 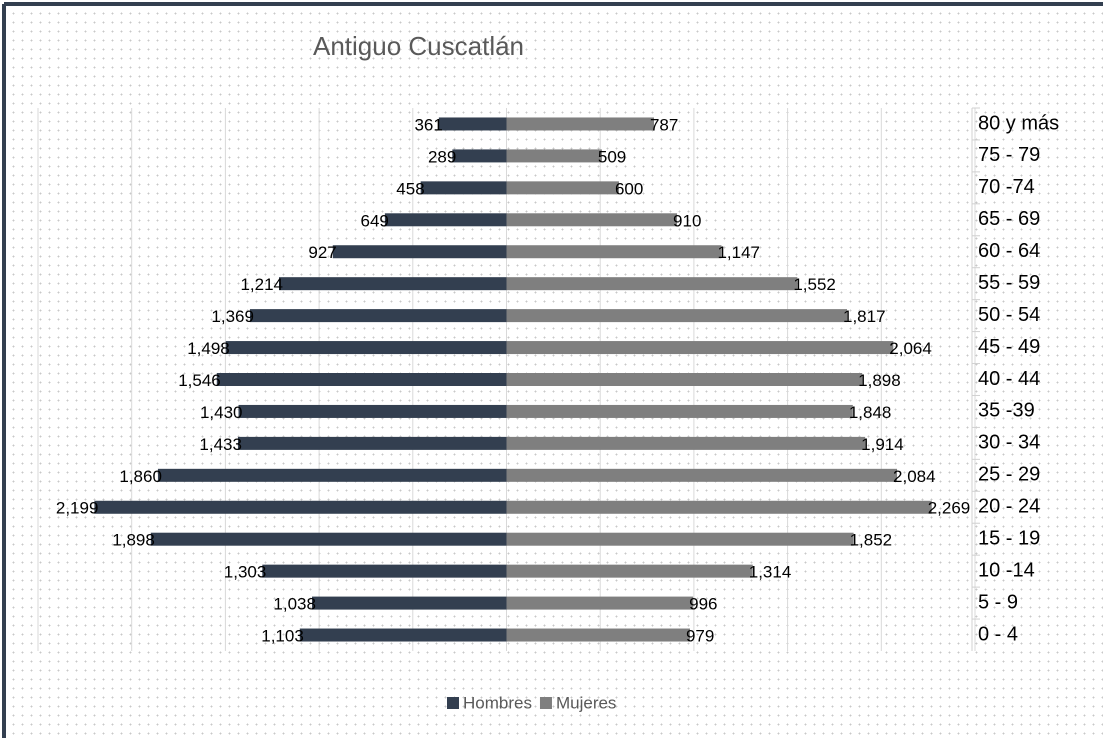 What do you see at coordinates (418, 46) in the screenshot?
I see `chart-title: Antiguo Cuscatlán` at bounding box center [418, 46].